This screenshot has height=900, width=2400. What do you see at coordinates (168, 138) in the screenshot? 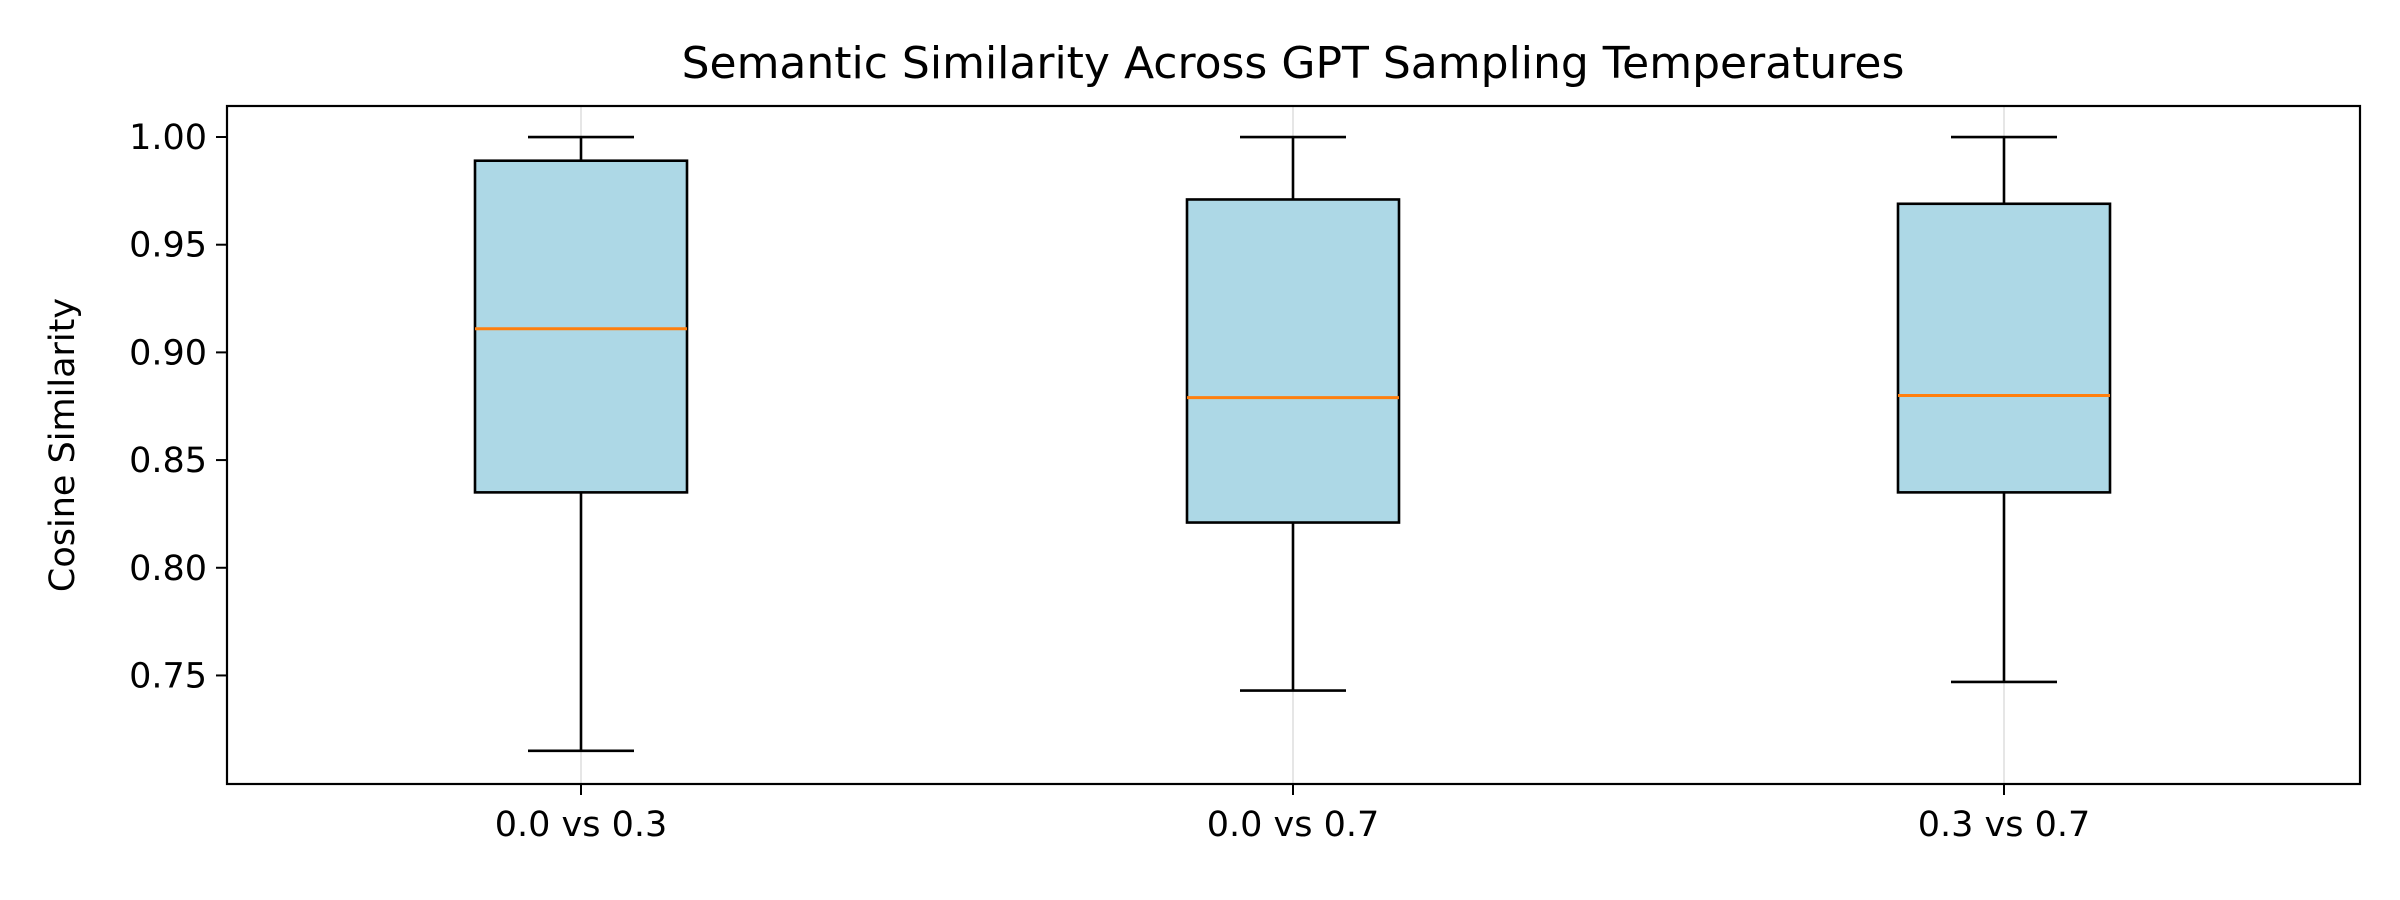
I see `y-tick-label: 1.00` at bounding box center [168, 138].